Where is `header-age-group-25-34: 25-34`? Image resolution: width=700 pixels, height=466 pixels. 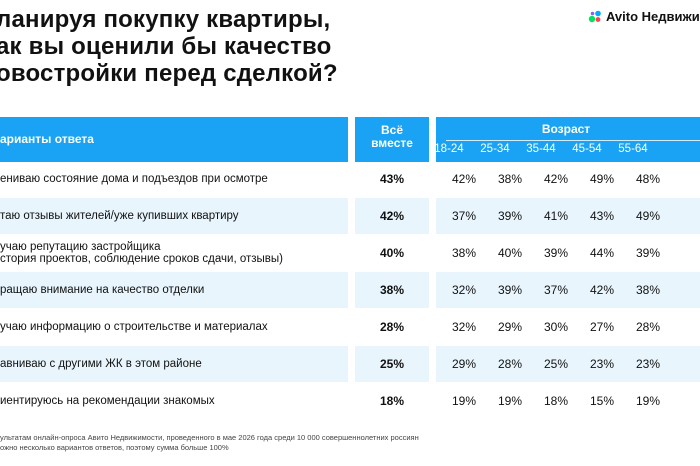
header-age-group-25-34: 25-34 is located at coordinates (495, 149).